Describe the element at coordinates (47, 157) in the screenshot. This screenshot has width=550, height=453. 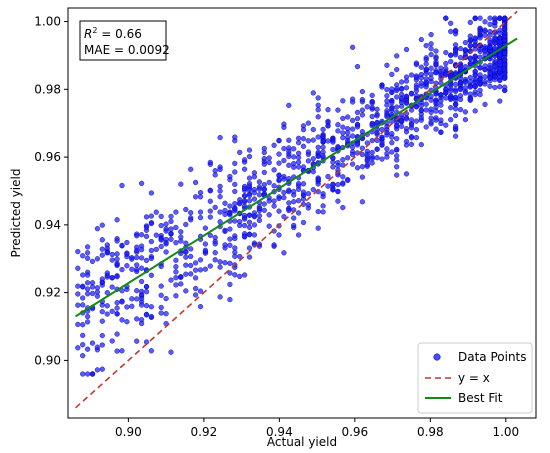
I see `y-tick-label: 0.96` at that location.